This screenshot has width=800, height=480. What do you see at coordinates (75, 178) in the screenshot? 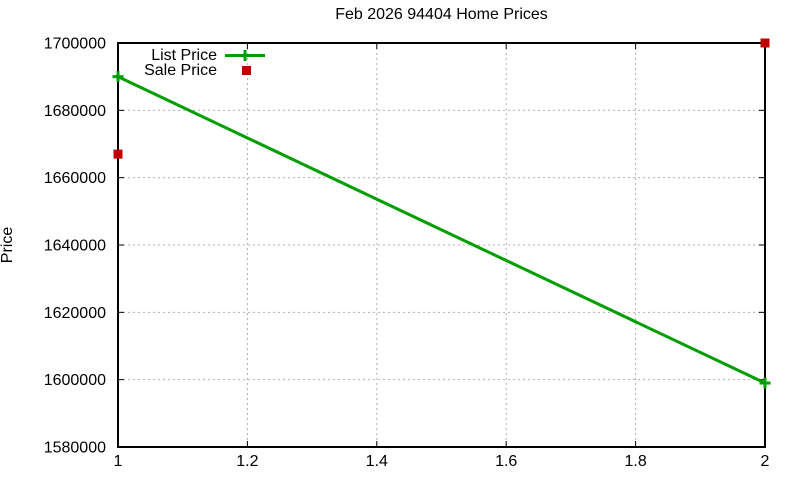
I see `y-tick-label: 1660000` at bounding box center [75, 178].